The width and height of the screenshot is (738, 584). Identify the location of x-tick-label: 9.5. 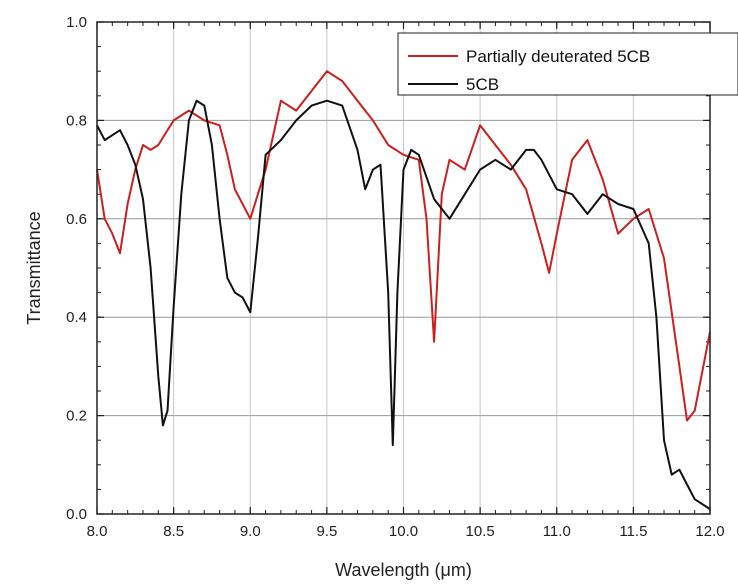
(326, 531).